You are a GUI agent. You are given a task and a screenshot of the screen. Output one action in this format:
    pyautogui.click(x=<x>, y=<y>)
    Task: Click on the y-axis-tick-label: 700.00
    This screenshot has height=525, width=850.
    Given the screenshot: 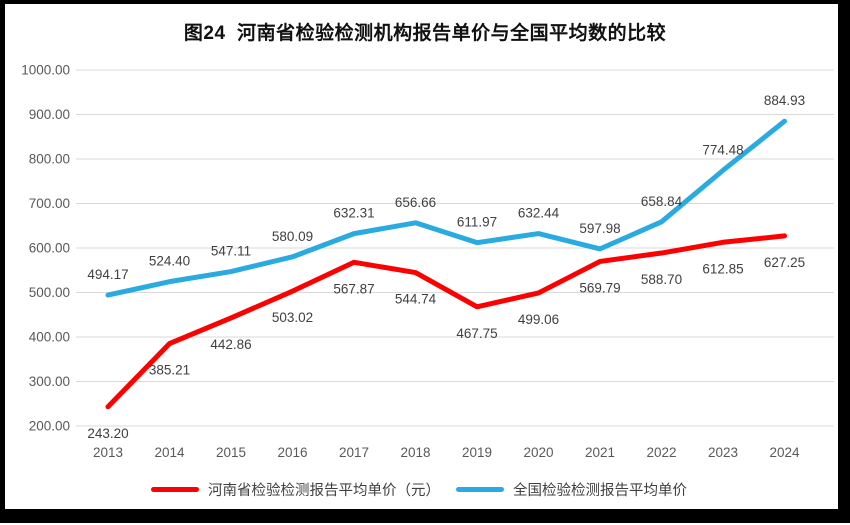 What is the action you would take?
    pyautogui.click(x=49, y=203)
    